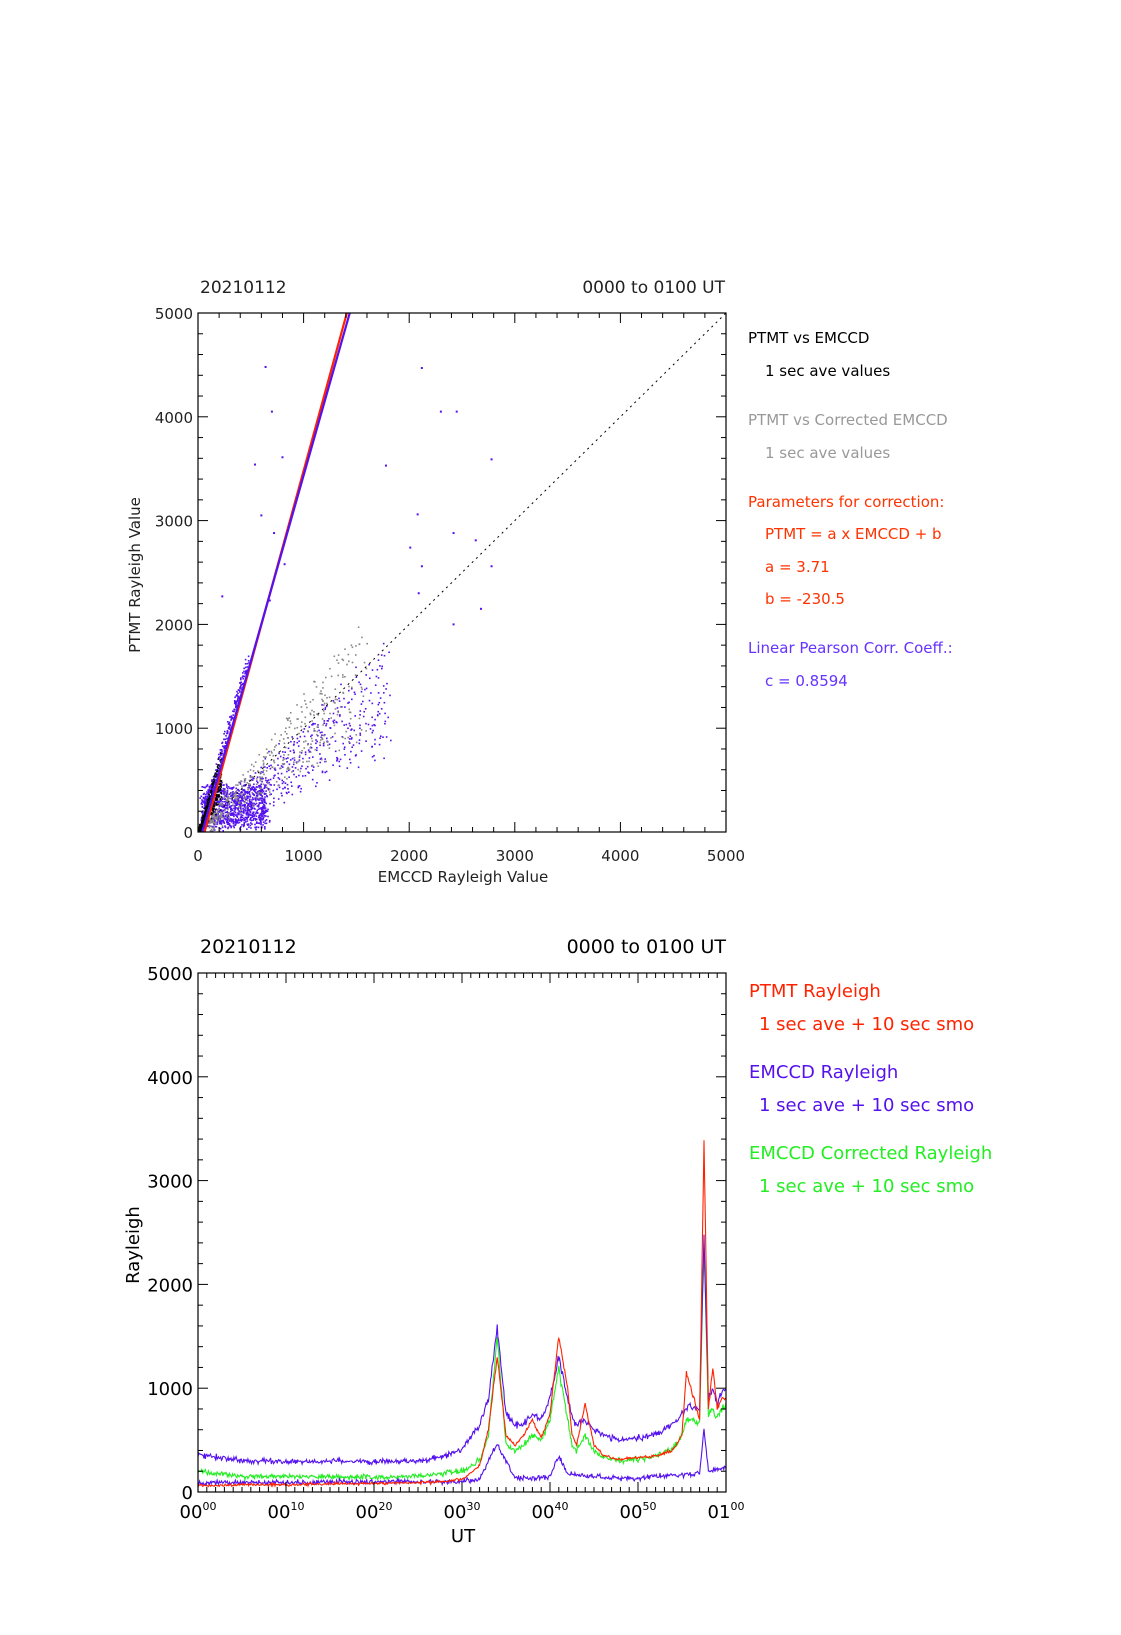 The height and width of the screenshot is (1635, 1121). Describe the element at coordinates (846, 502) in the screenshot. I see `legend-entry: Parameters for correction:` at that location.